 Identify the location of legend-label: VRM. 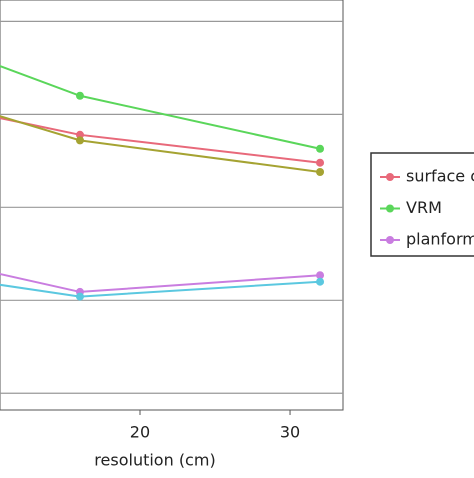
(424, 207).